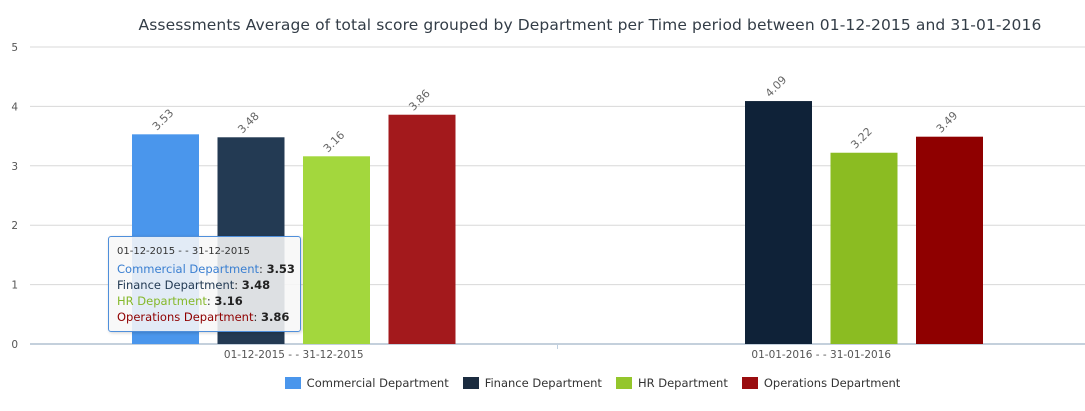 This screenshot has height=411, width=1085. I want to click on data-label: 4.09, so click(776, 86).